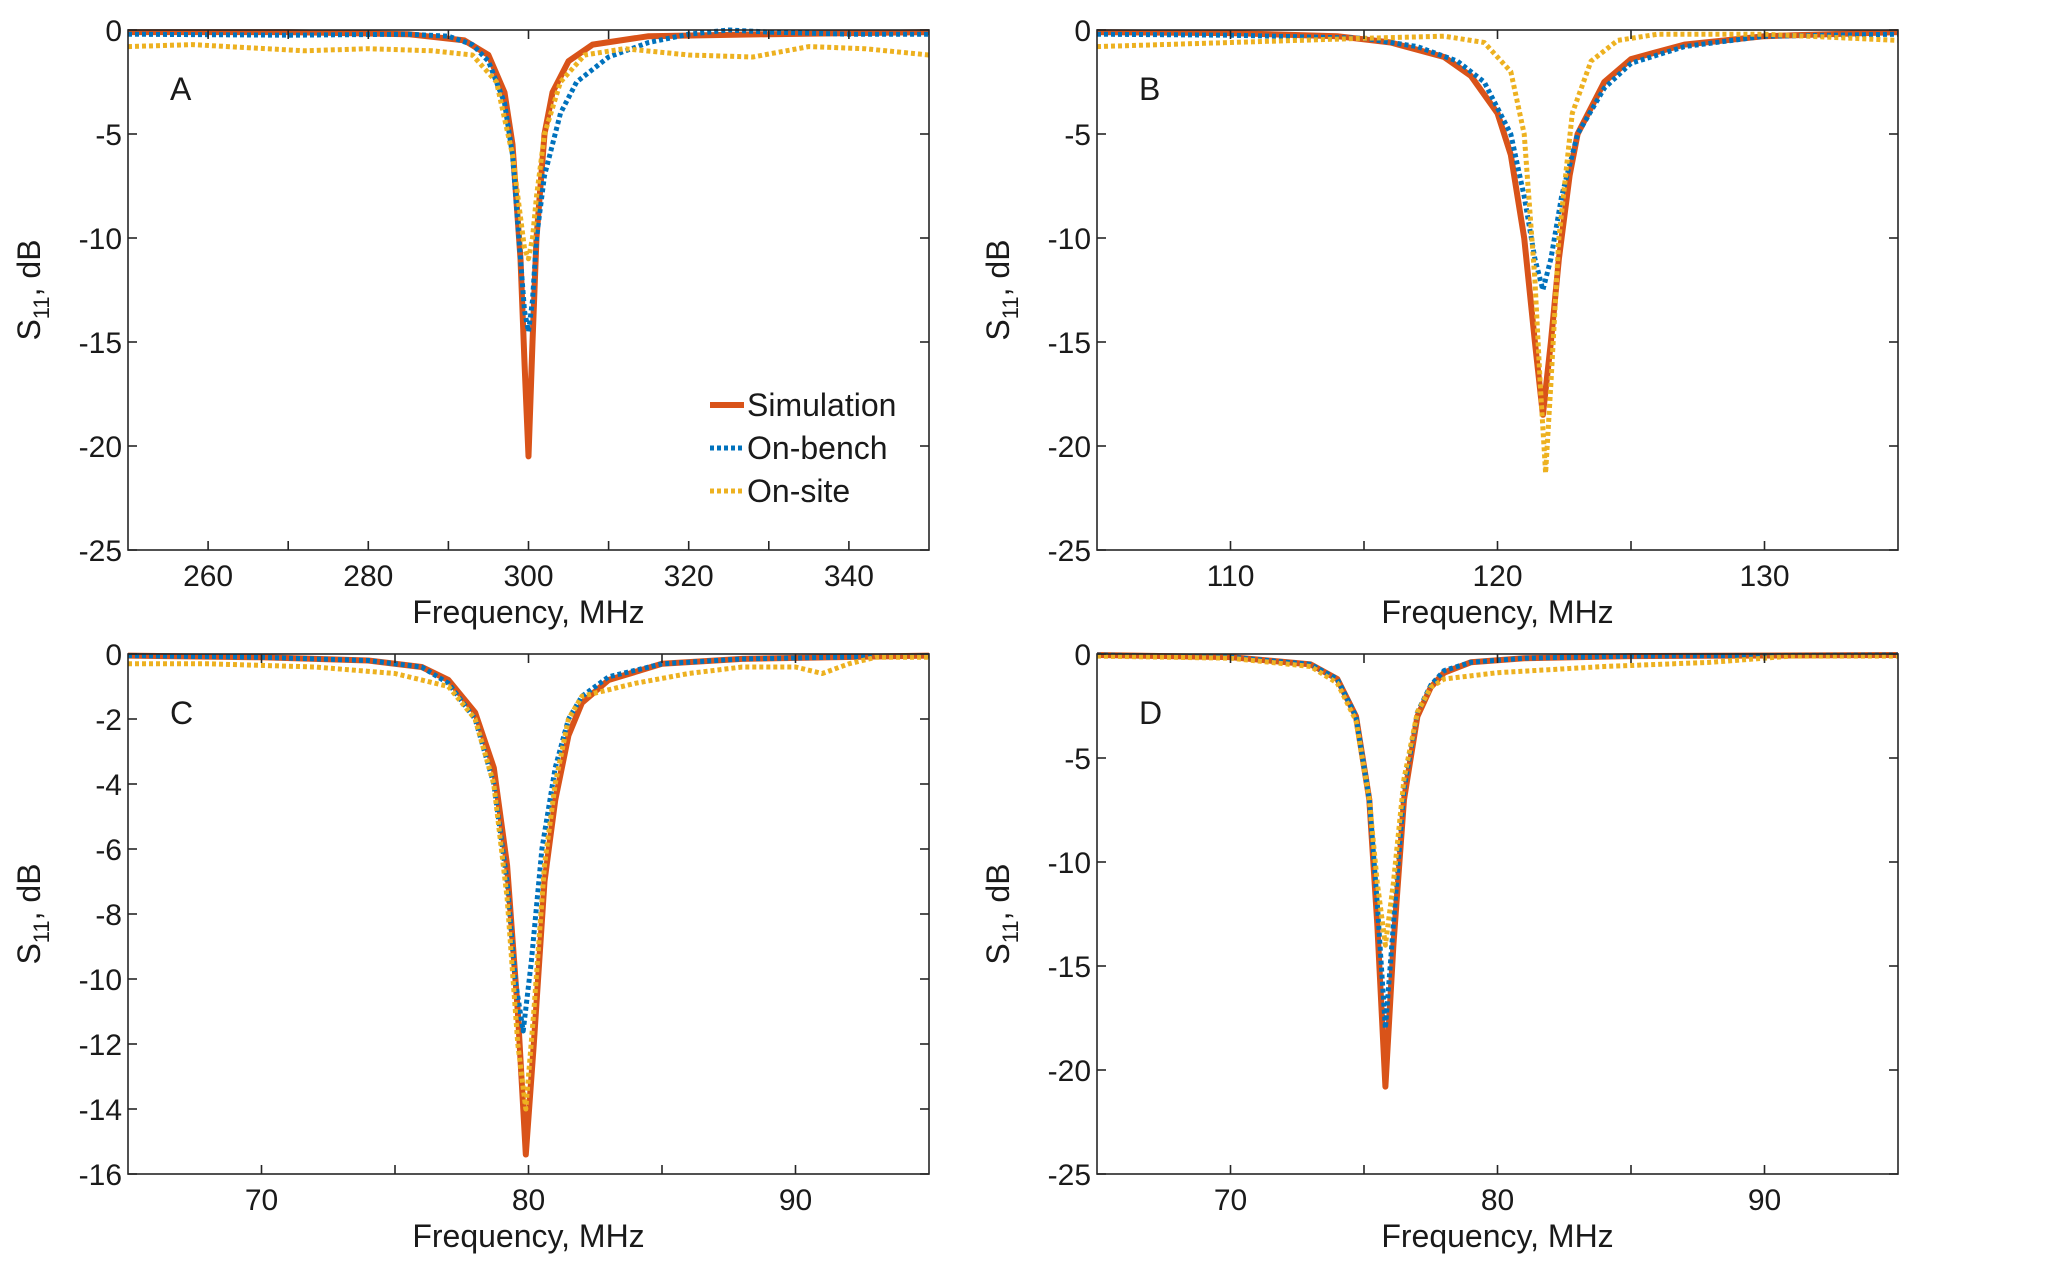  Describe the element at coordinates (208, 576) in the screenshot. I see `x-tick-label: 260` at that location.